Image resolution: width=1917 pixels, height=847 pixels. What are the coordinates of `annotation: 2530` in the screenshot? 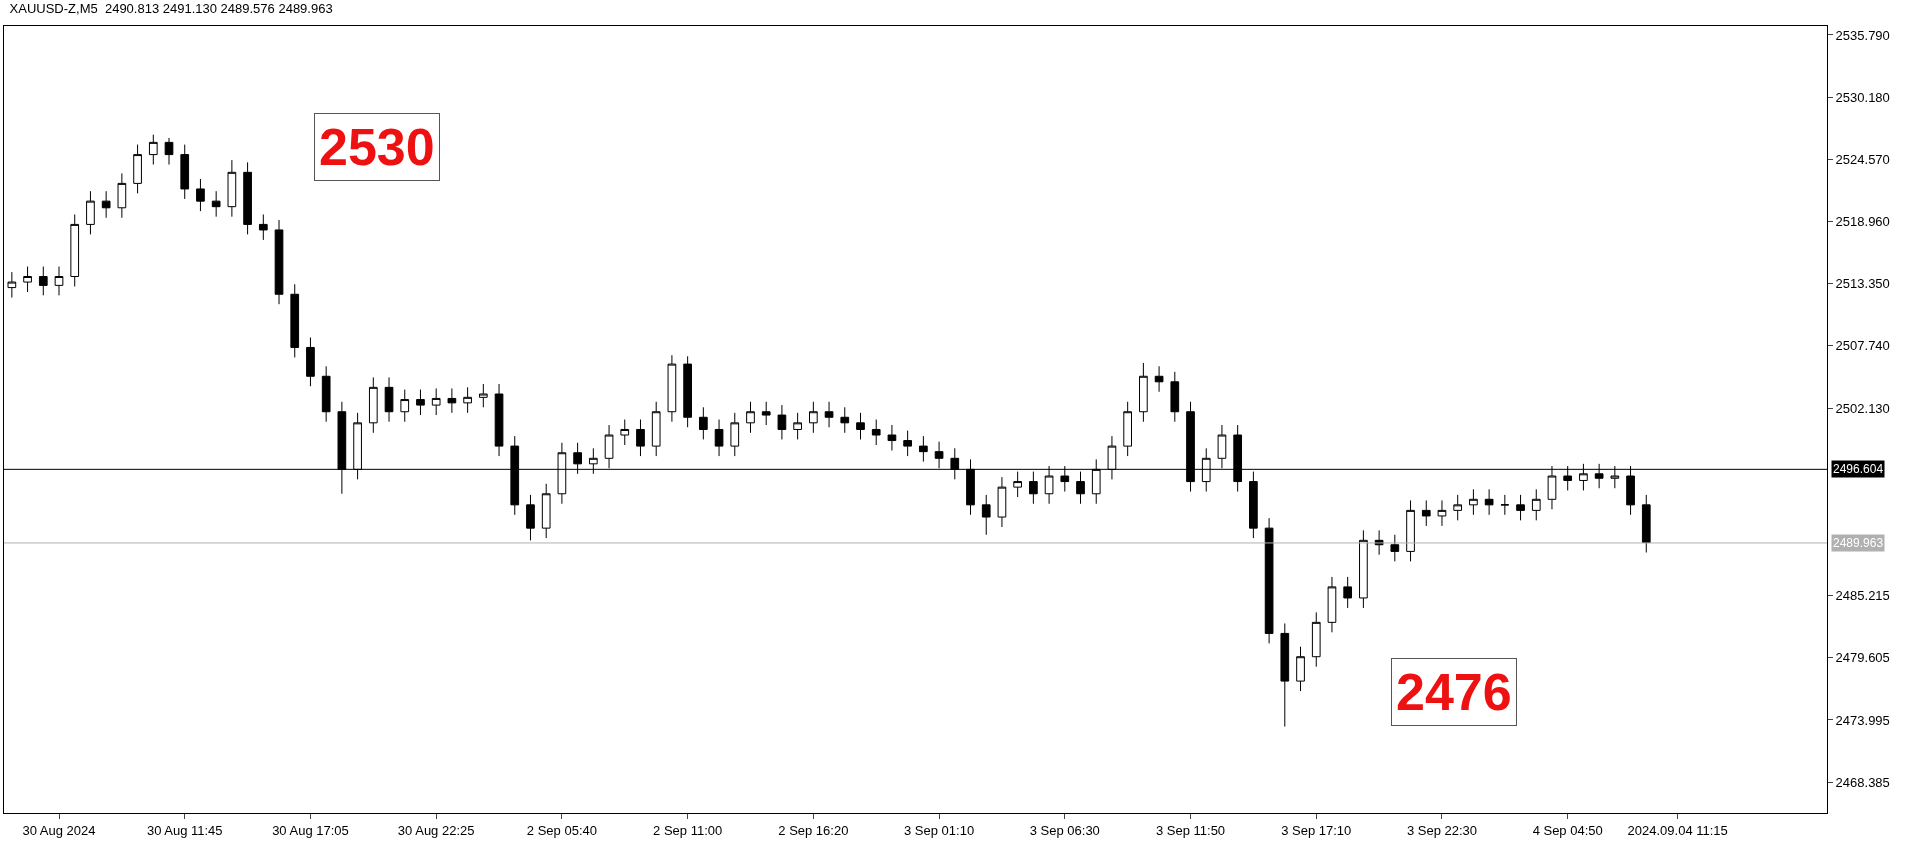 It's located at (377, 147).